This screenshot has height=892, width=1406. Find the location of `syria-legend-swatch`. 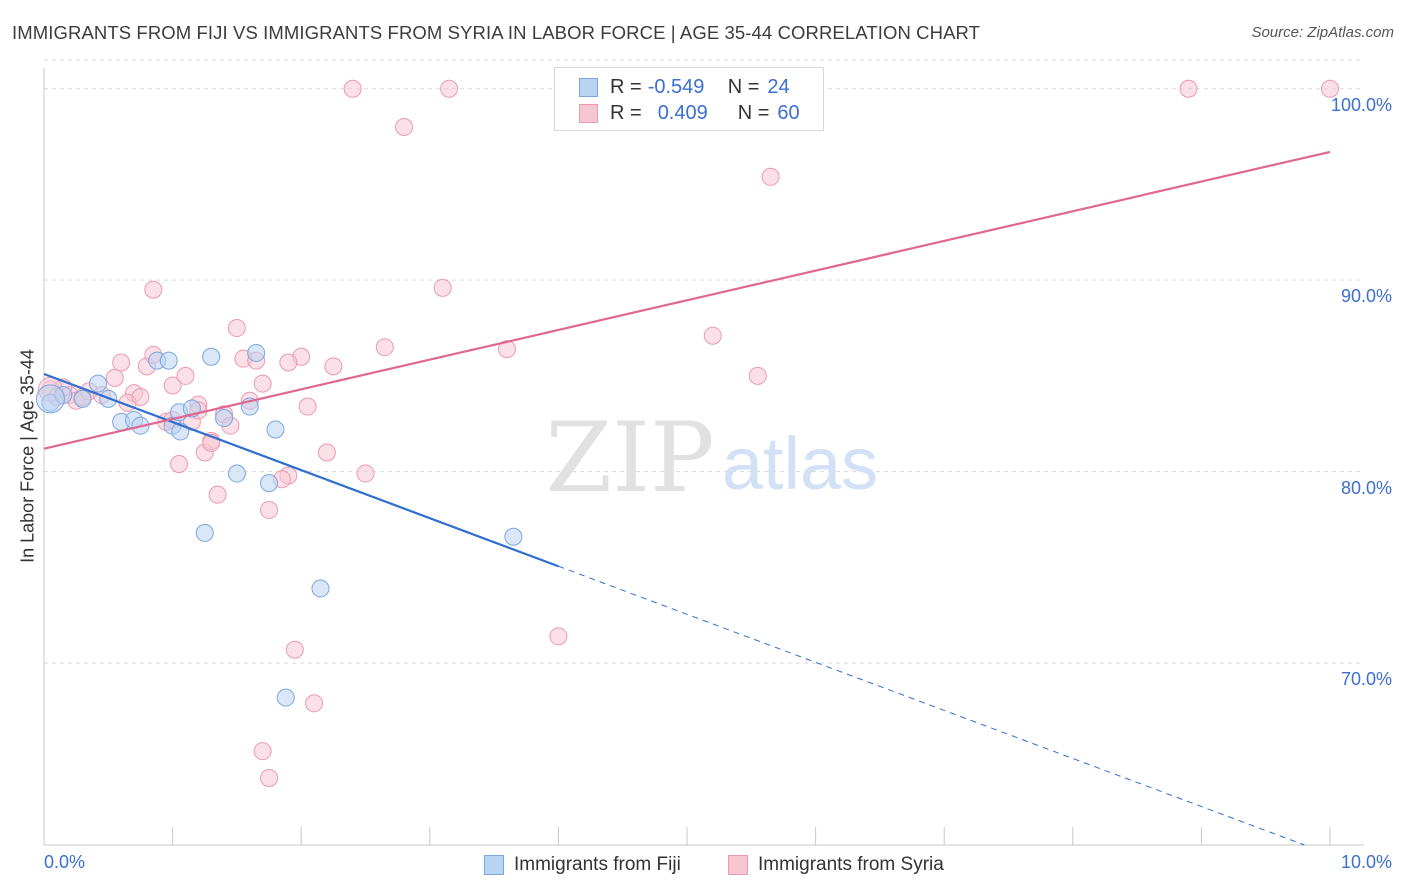

syria-legend-swatch is located at coordinates (738, 865).